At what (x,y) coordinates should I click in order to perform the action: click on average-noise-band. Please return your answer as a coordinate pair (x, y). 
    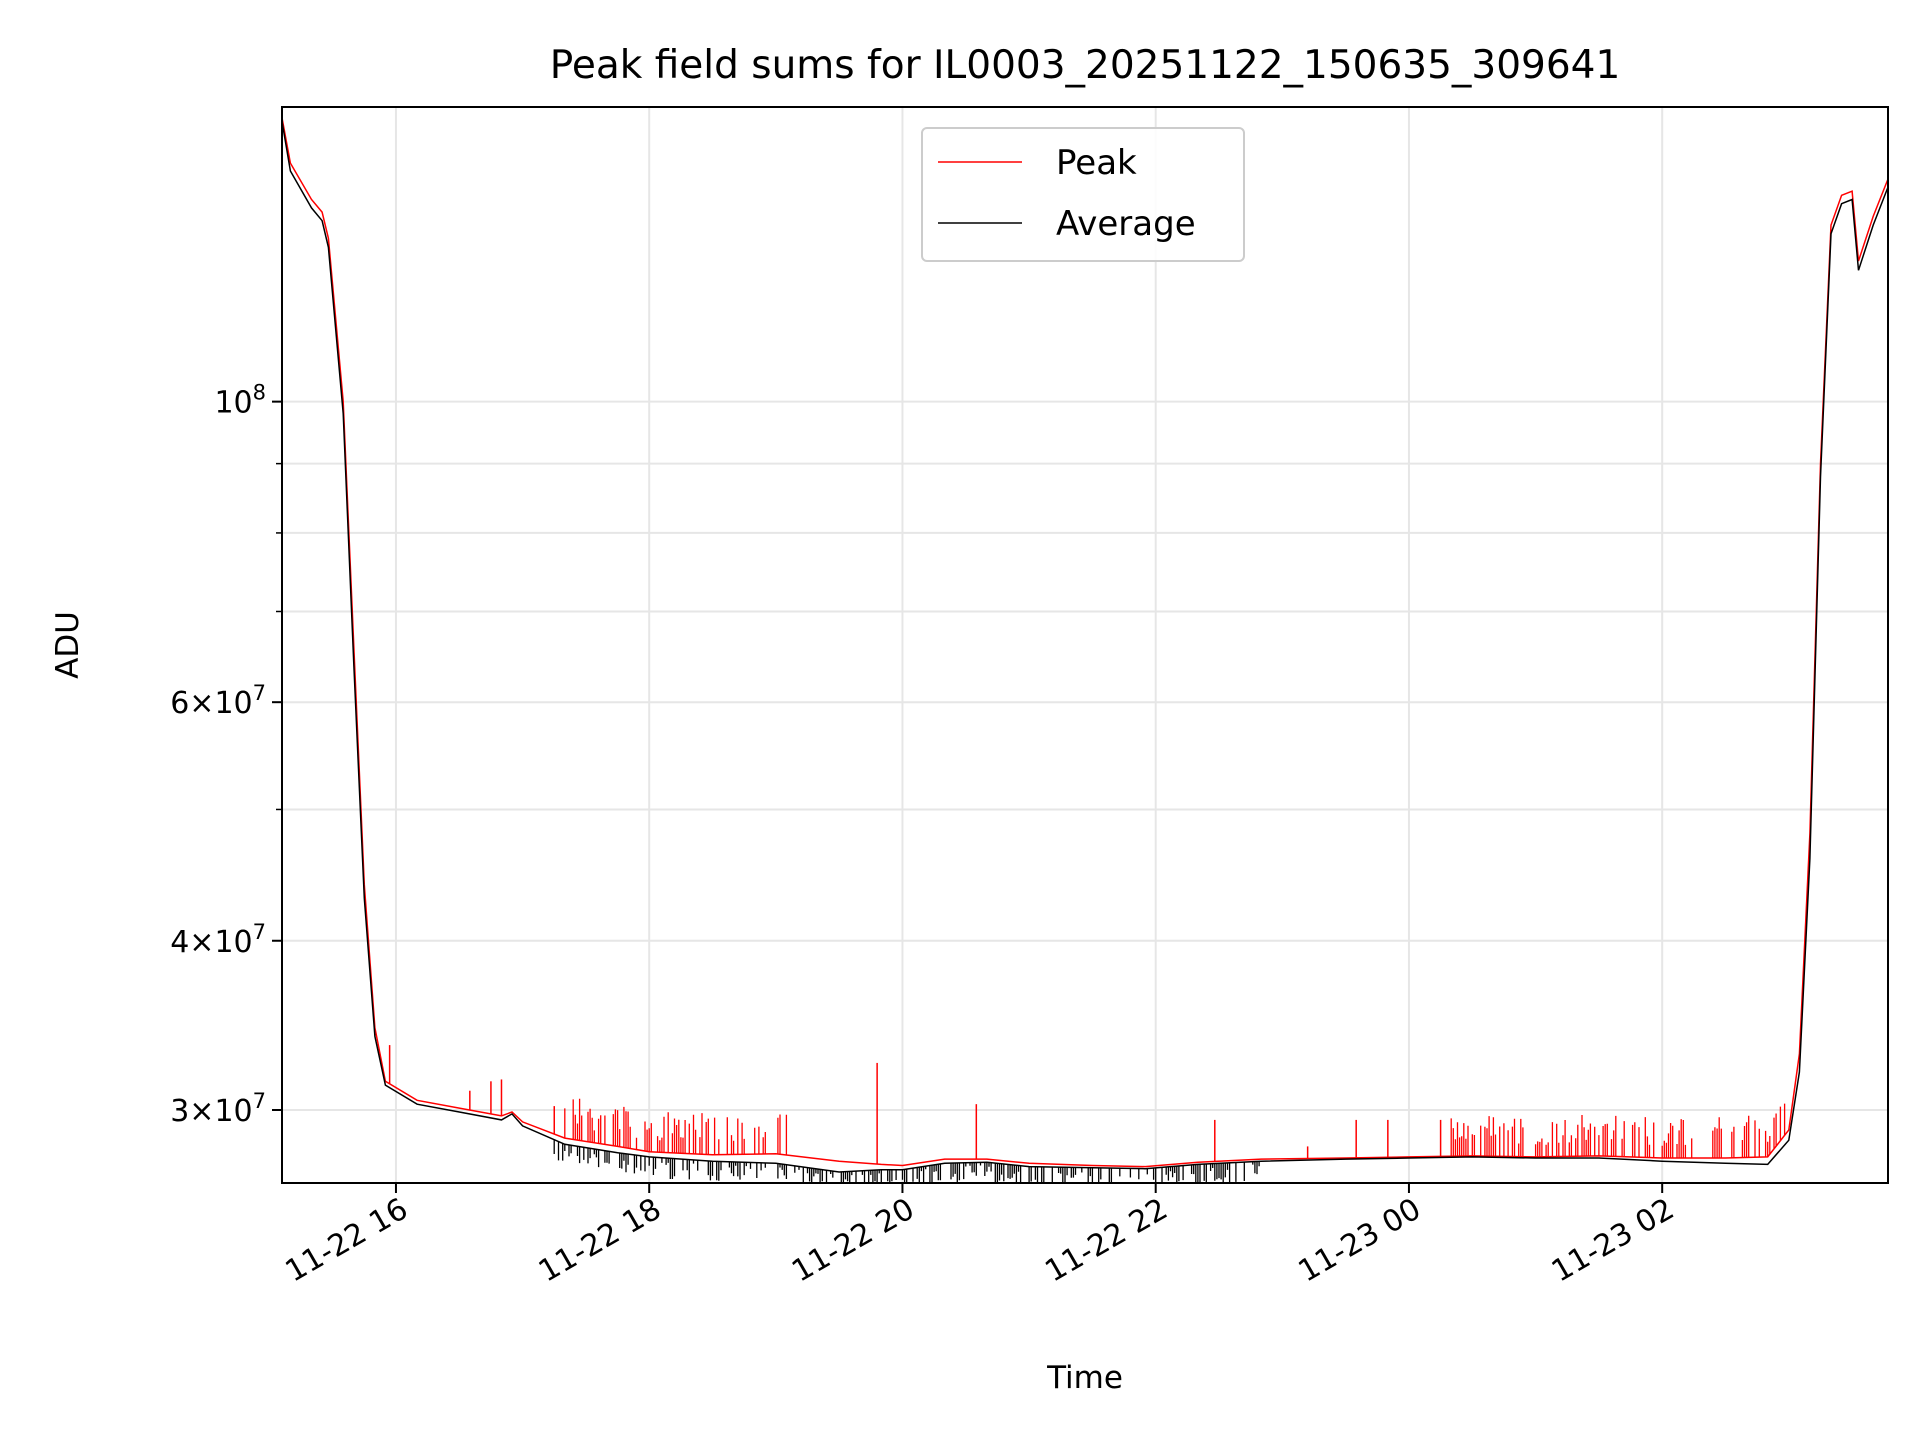
    Looking at the image, I should click on (906, 1161).